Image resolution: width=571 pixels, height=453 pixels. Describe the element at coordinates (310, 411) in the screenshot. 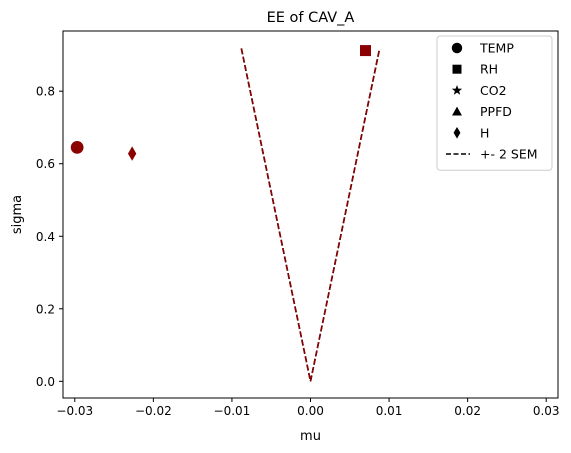

I see `x-tick-label: 0.00` at that location.